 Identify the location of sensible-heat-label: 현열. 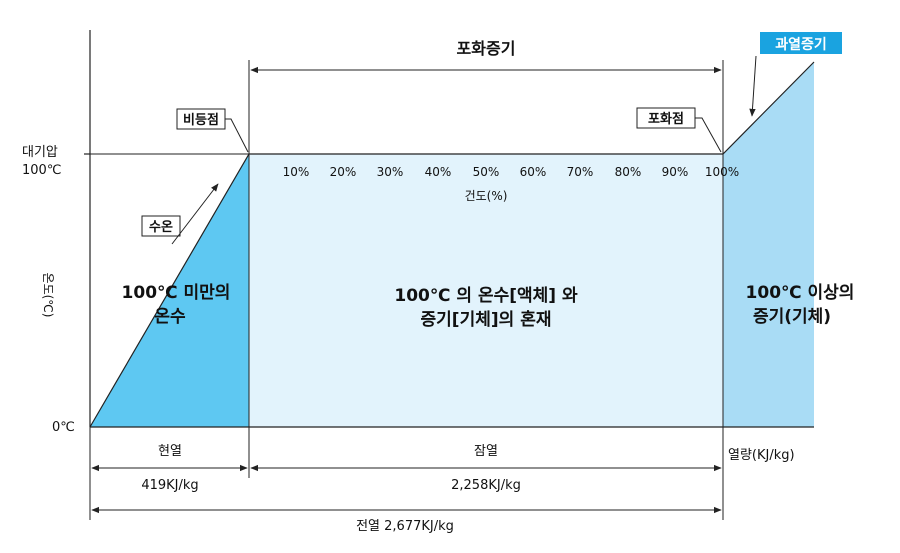
(170, 451).